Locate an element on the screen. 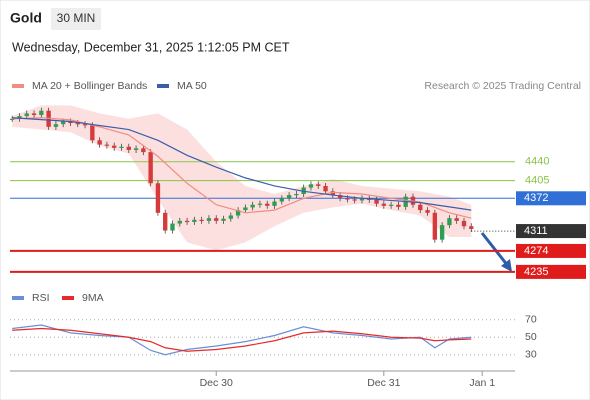 Image resolution: width=590 pixels, height=400 pixels. y-tick-label: 30 is located at coordinates (531, 355).